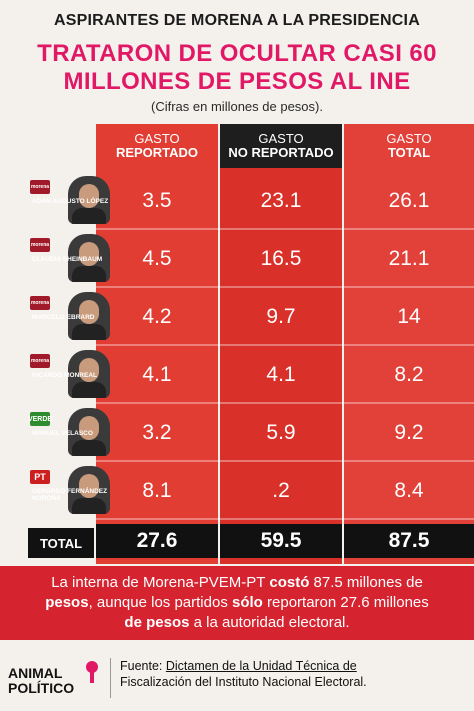 This screenshot has width=474, height=711. I want to click on value-reportado: 4.1, so click(157, 374).